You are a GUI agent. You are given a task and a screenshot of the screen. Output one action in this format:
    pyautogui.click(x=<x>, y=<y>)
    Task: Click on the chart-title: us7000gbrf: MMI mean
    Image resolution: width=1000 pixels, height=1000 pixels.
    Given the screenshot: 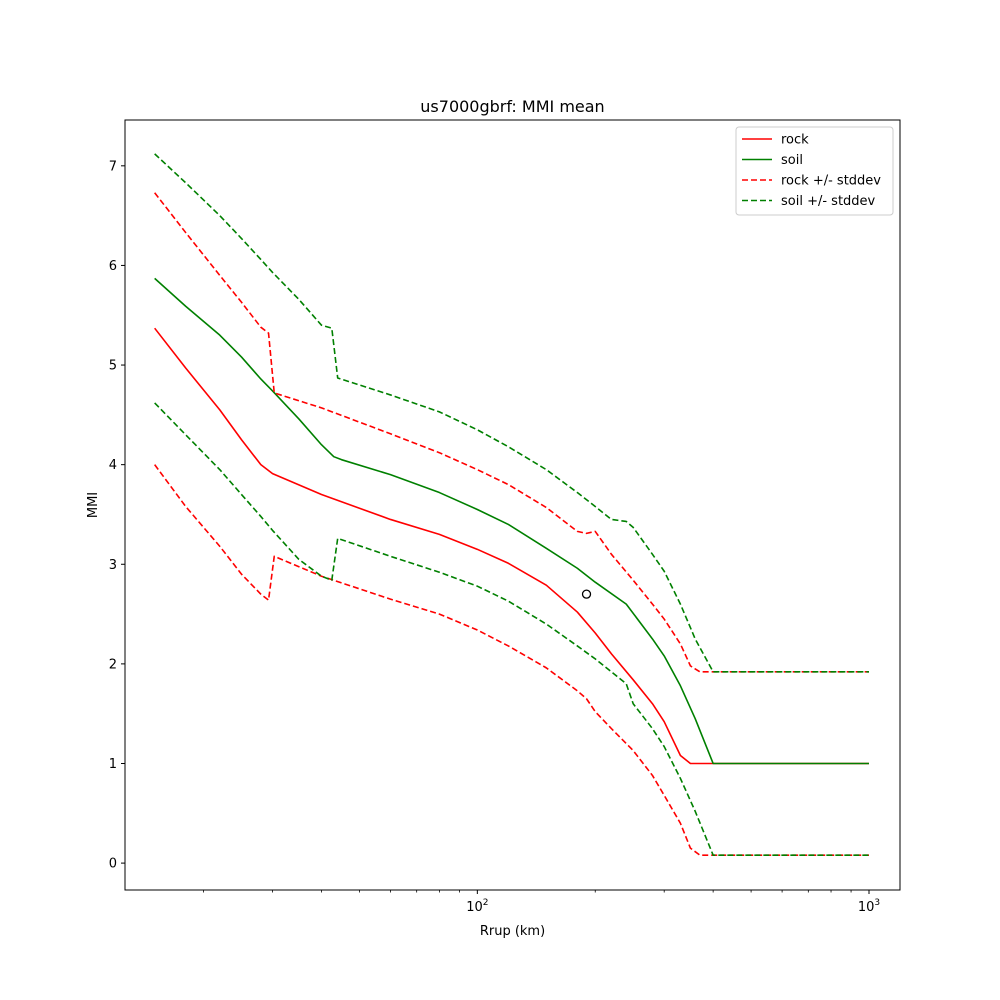 What is the action you would take?
    pyautogui.click(x=512, y=106)
    